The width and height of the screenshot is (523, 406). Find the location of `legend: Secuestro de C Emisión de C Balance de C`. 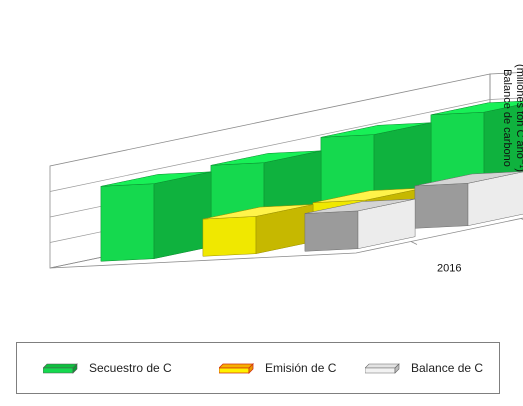

legend: Secuestro de C Emisión de C Balance de C is located at coordinates (258, 368).